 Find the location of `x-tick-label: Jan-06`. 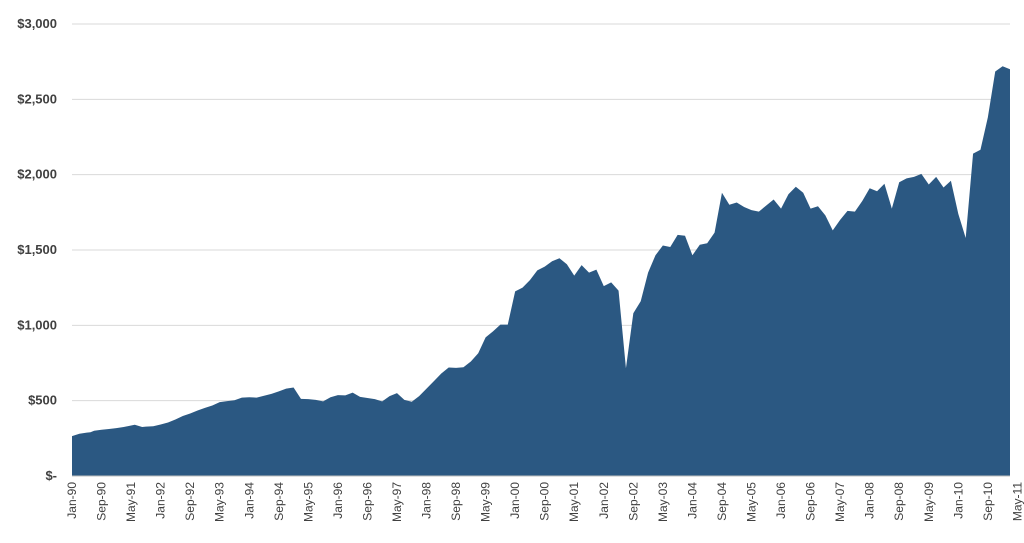

x-tick-label: Jan-06 is located at coordinates (781, 500).